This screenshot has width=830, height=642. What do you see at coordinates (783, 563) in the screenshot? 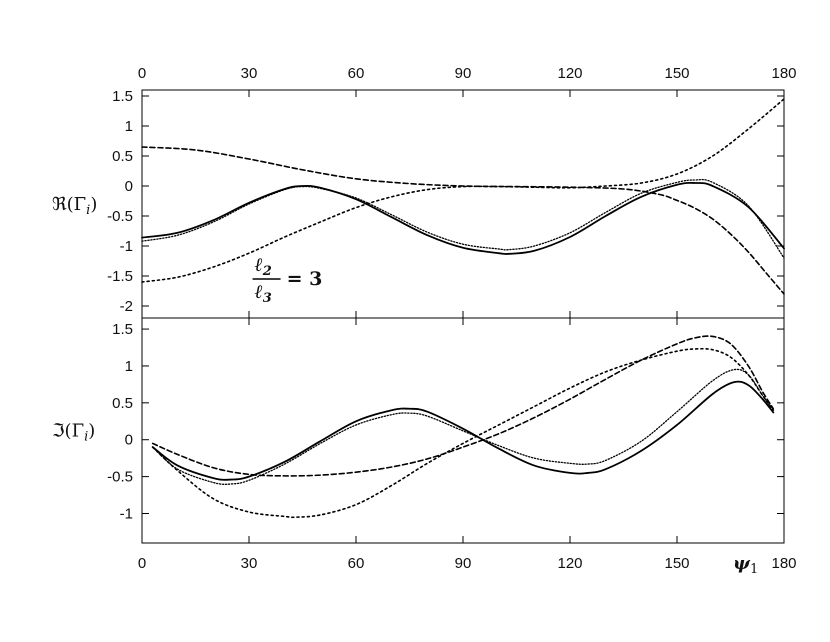
I see `x-tick-label: 180` at bounding box center [783, 563].